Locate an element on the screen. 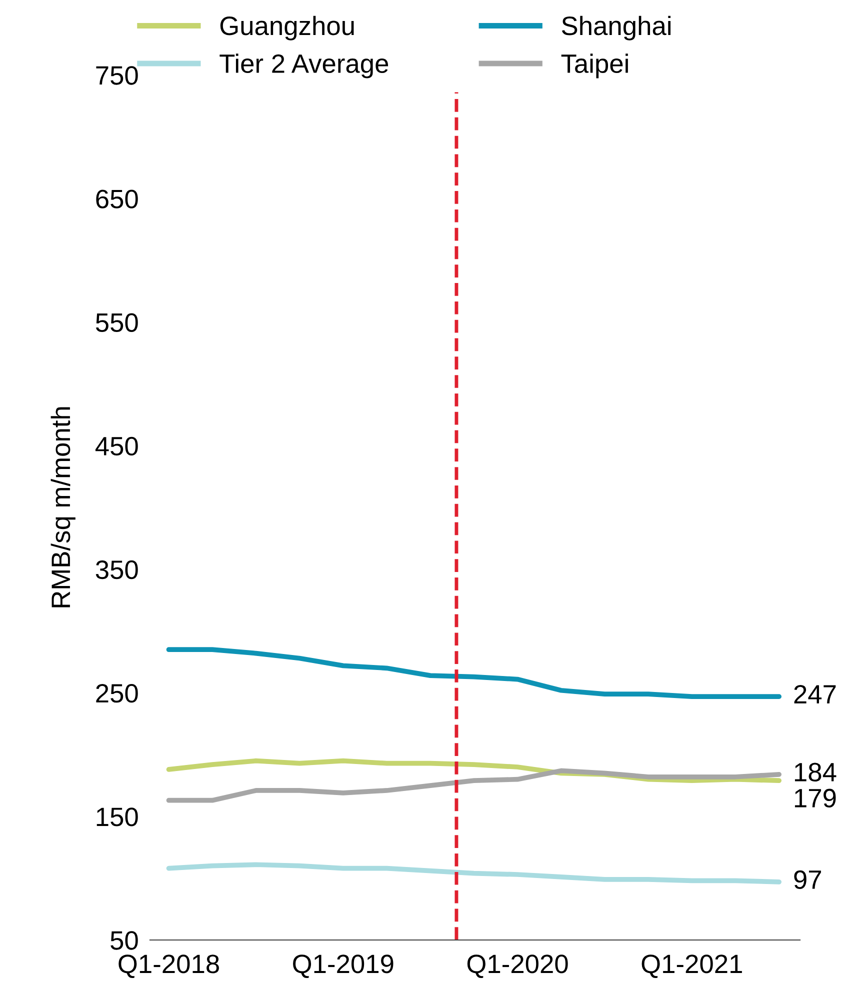 Image resolution: width=846 pixels, height=995 pixels. data-label: 179 is located at coordinates (815, 798).